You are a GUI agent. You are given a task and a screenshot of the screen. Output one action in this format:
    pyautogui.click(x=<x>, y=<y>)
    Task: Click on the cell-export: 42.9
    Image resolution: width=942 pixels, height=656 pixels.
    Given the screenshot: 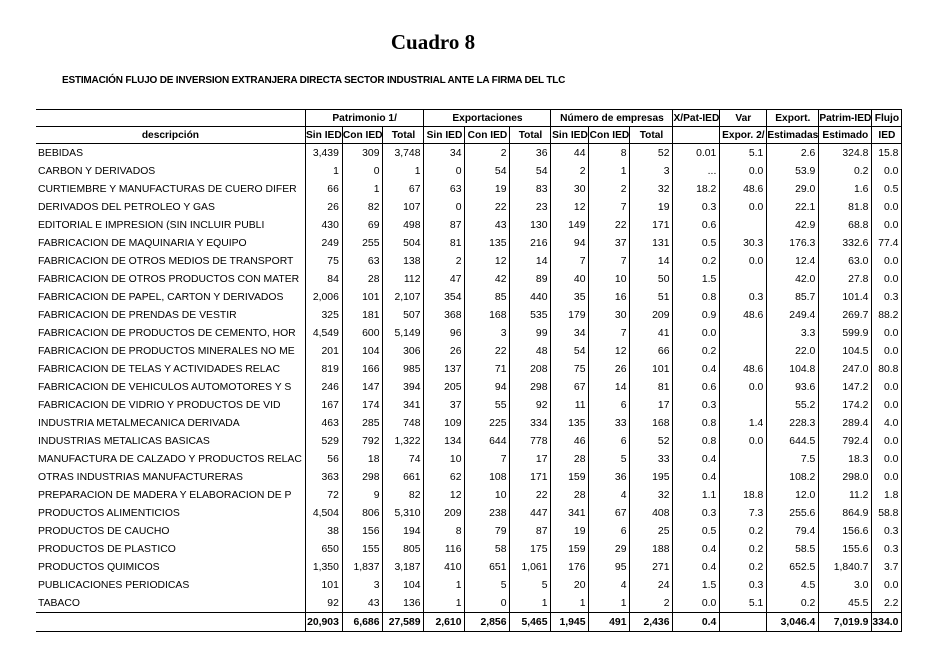 What is the action you would take?
    pyautogui.click(x=792, y=225)
    